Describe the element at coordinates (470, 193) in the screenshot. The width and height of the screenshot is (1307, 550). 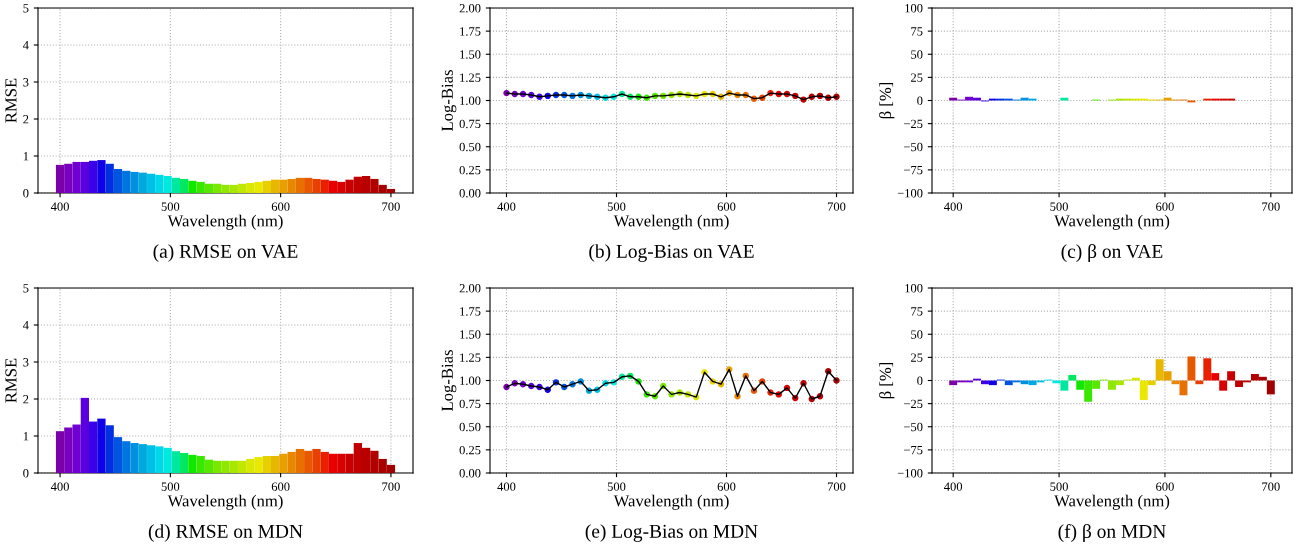
I see `y-tick-label: 0.00` at that location.